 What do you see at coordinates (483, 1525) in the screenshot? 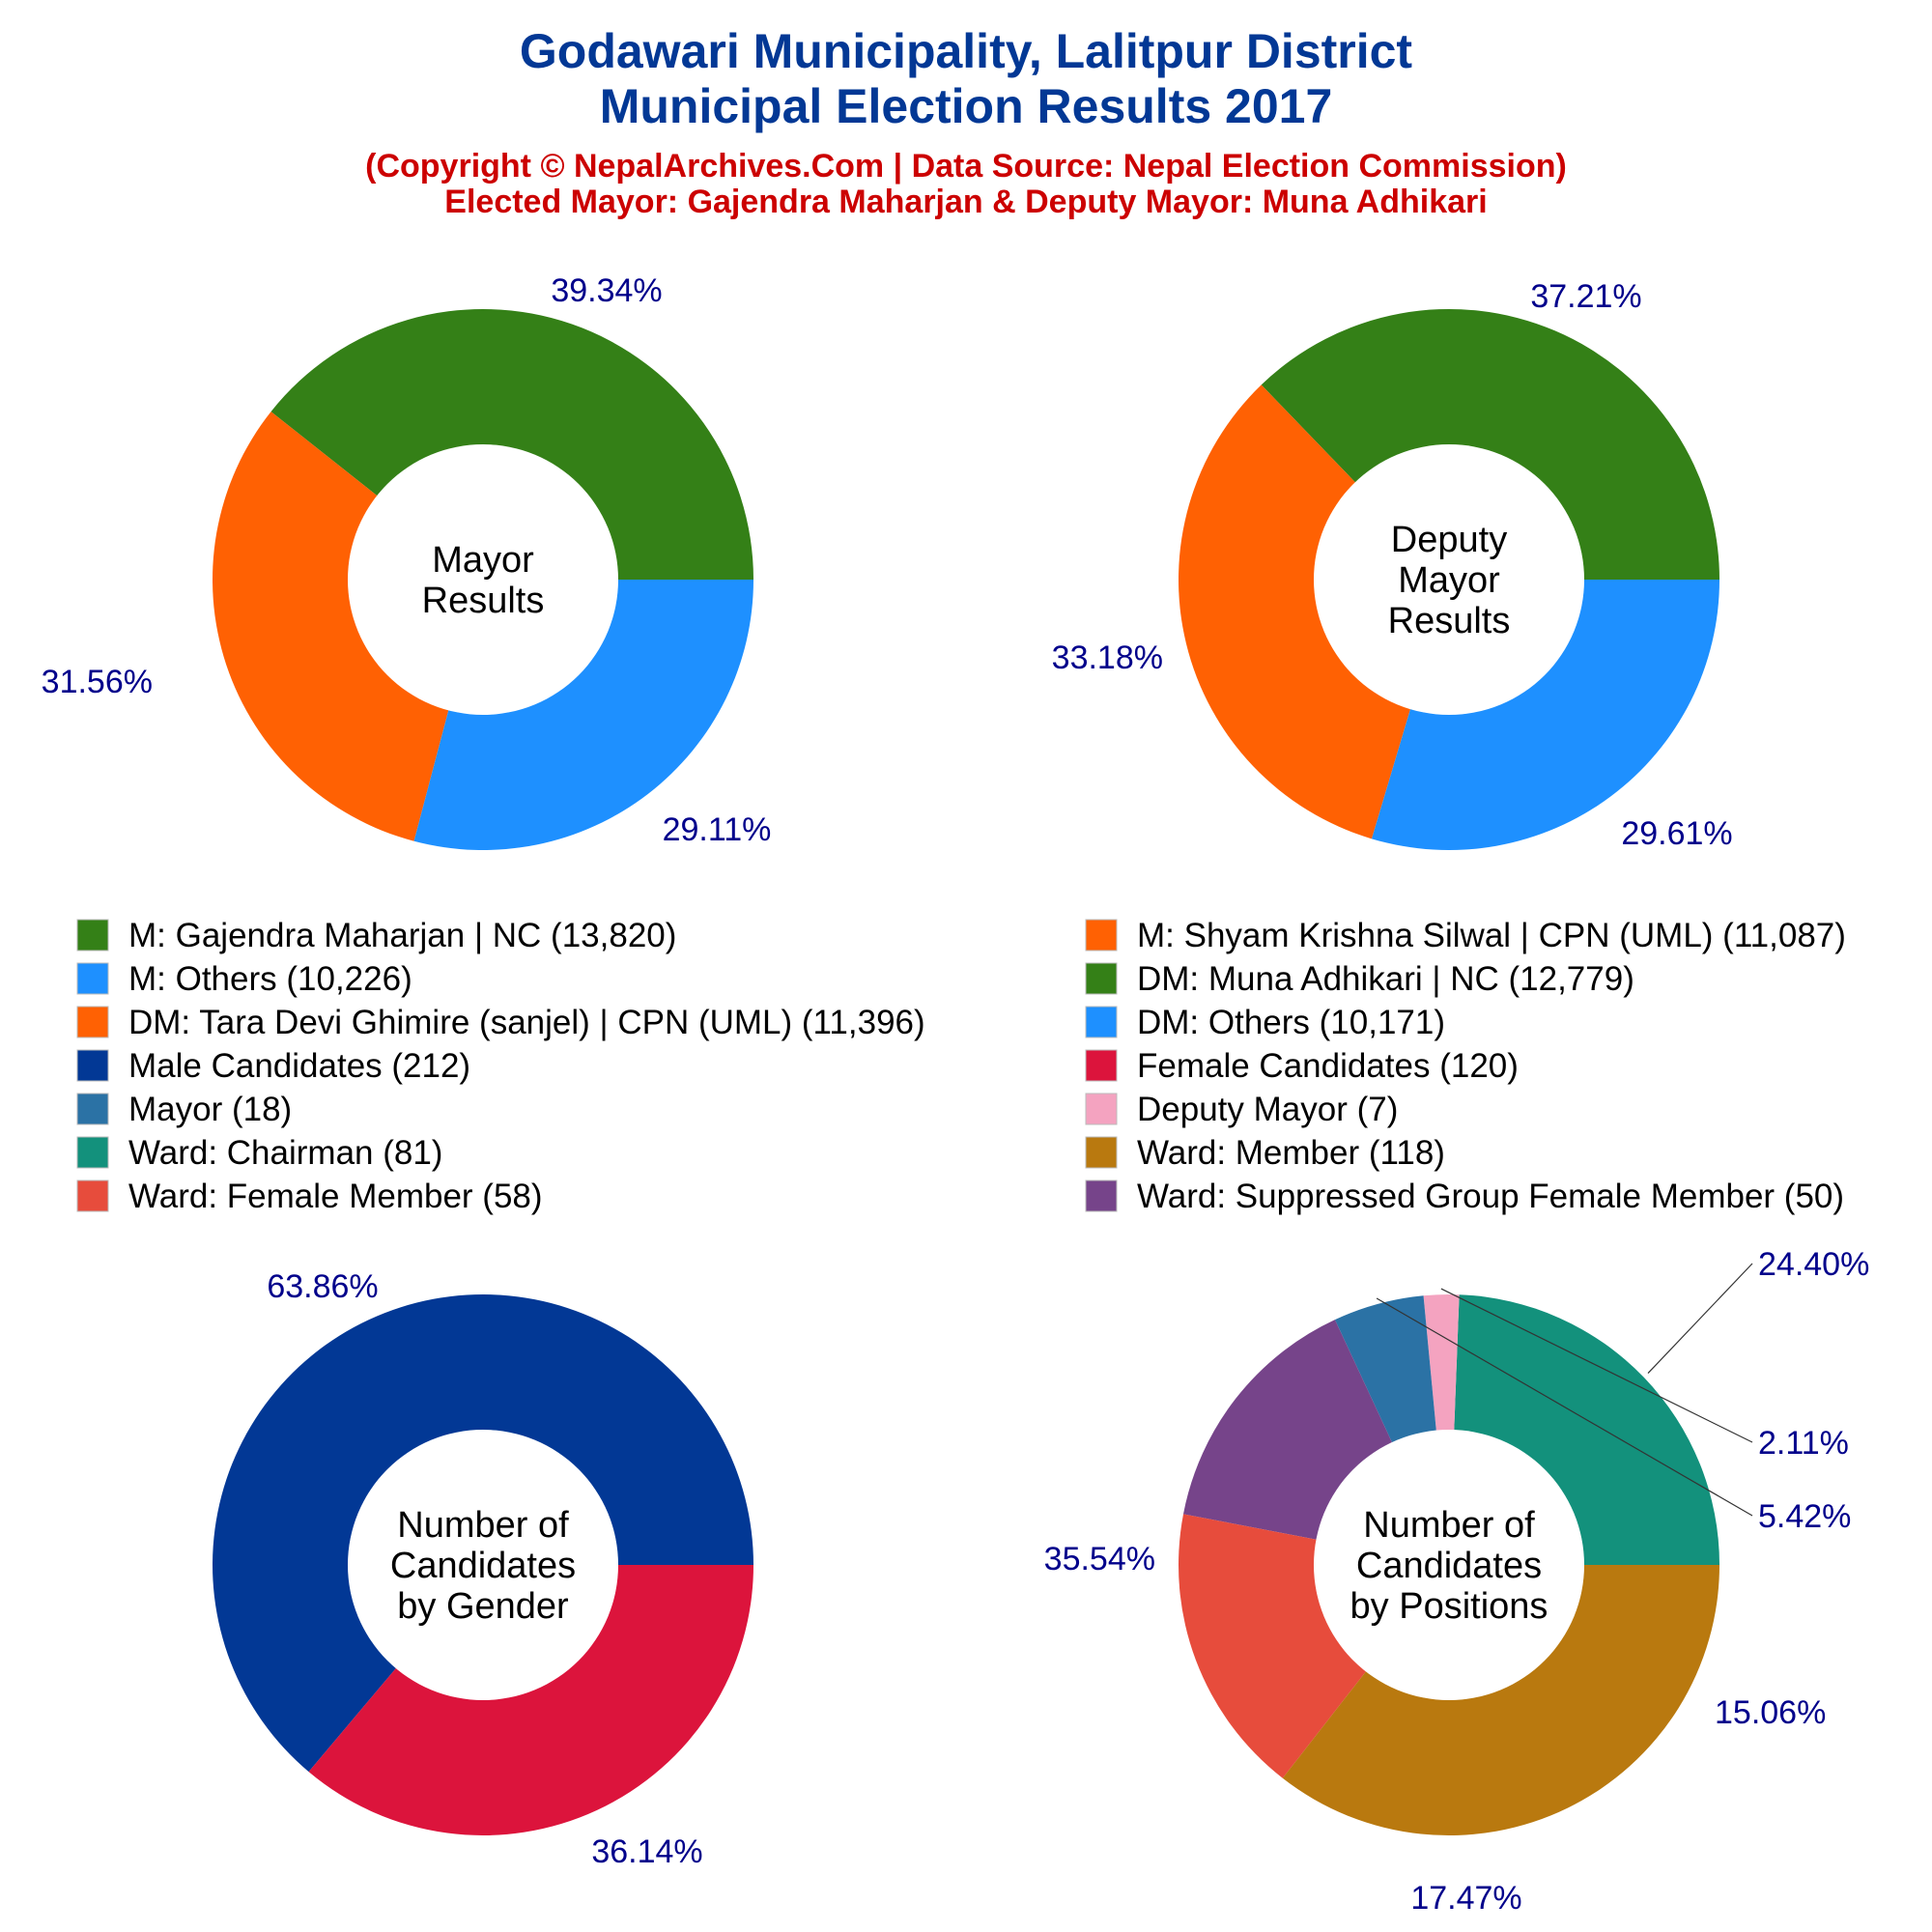
I see `center-label-3-line1: Number of` at bounding box center [483, 1525].